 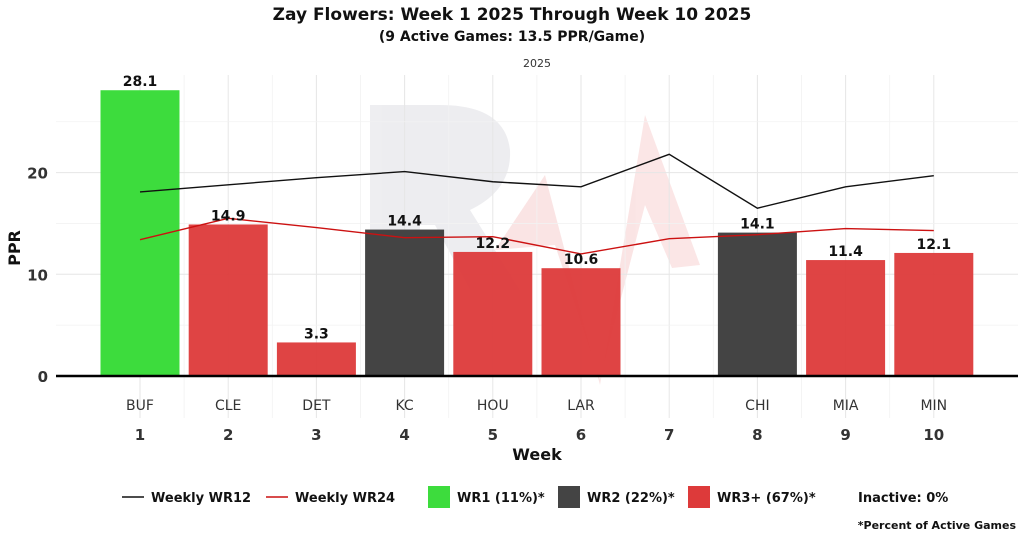 I want to click on legend-label: WR1 (11%)*, so click(x=501, y=498).